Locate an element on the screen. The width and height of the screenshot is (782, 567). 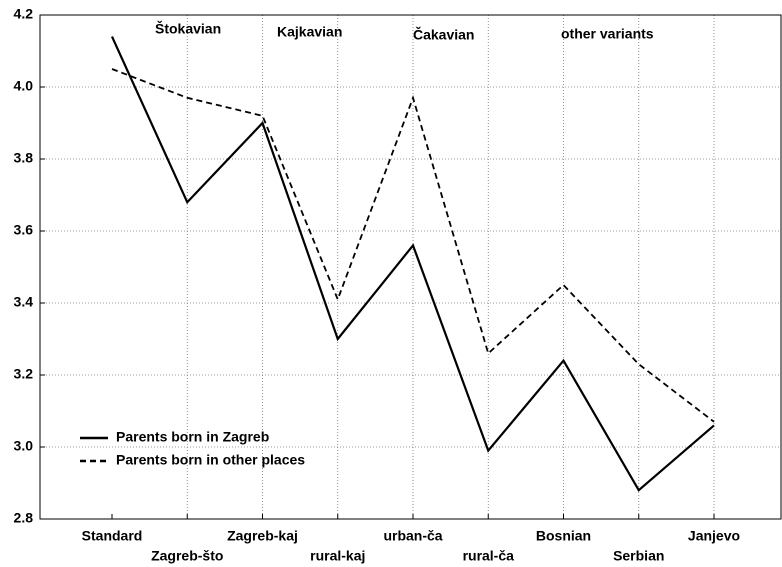
x-tick-label: rural-kaj is located at coordinates (337, 556).